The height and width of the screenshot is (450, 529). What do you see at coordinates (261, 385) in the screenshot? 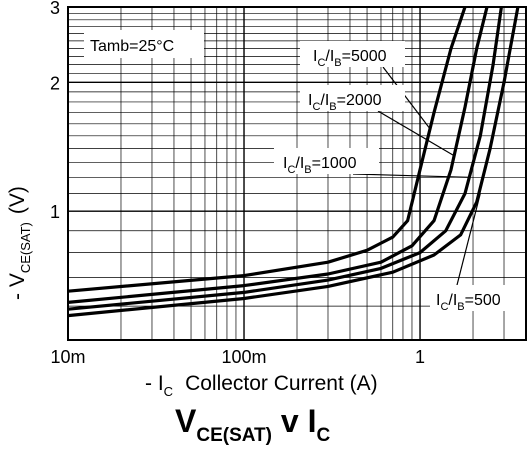
I see `x-axis-label: - IC Collector Current (A)` at bounding box center [261, 385].